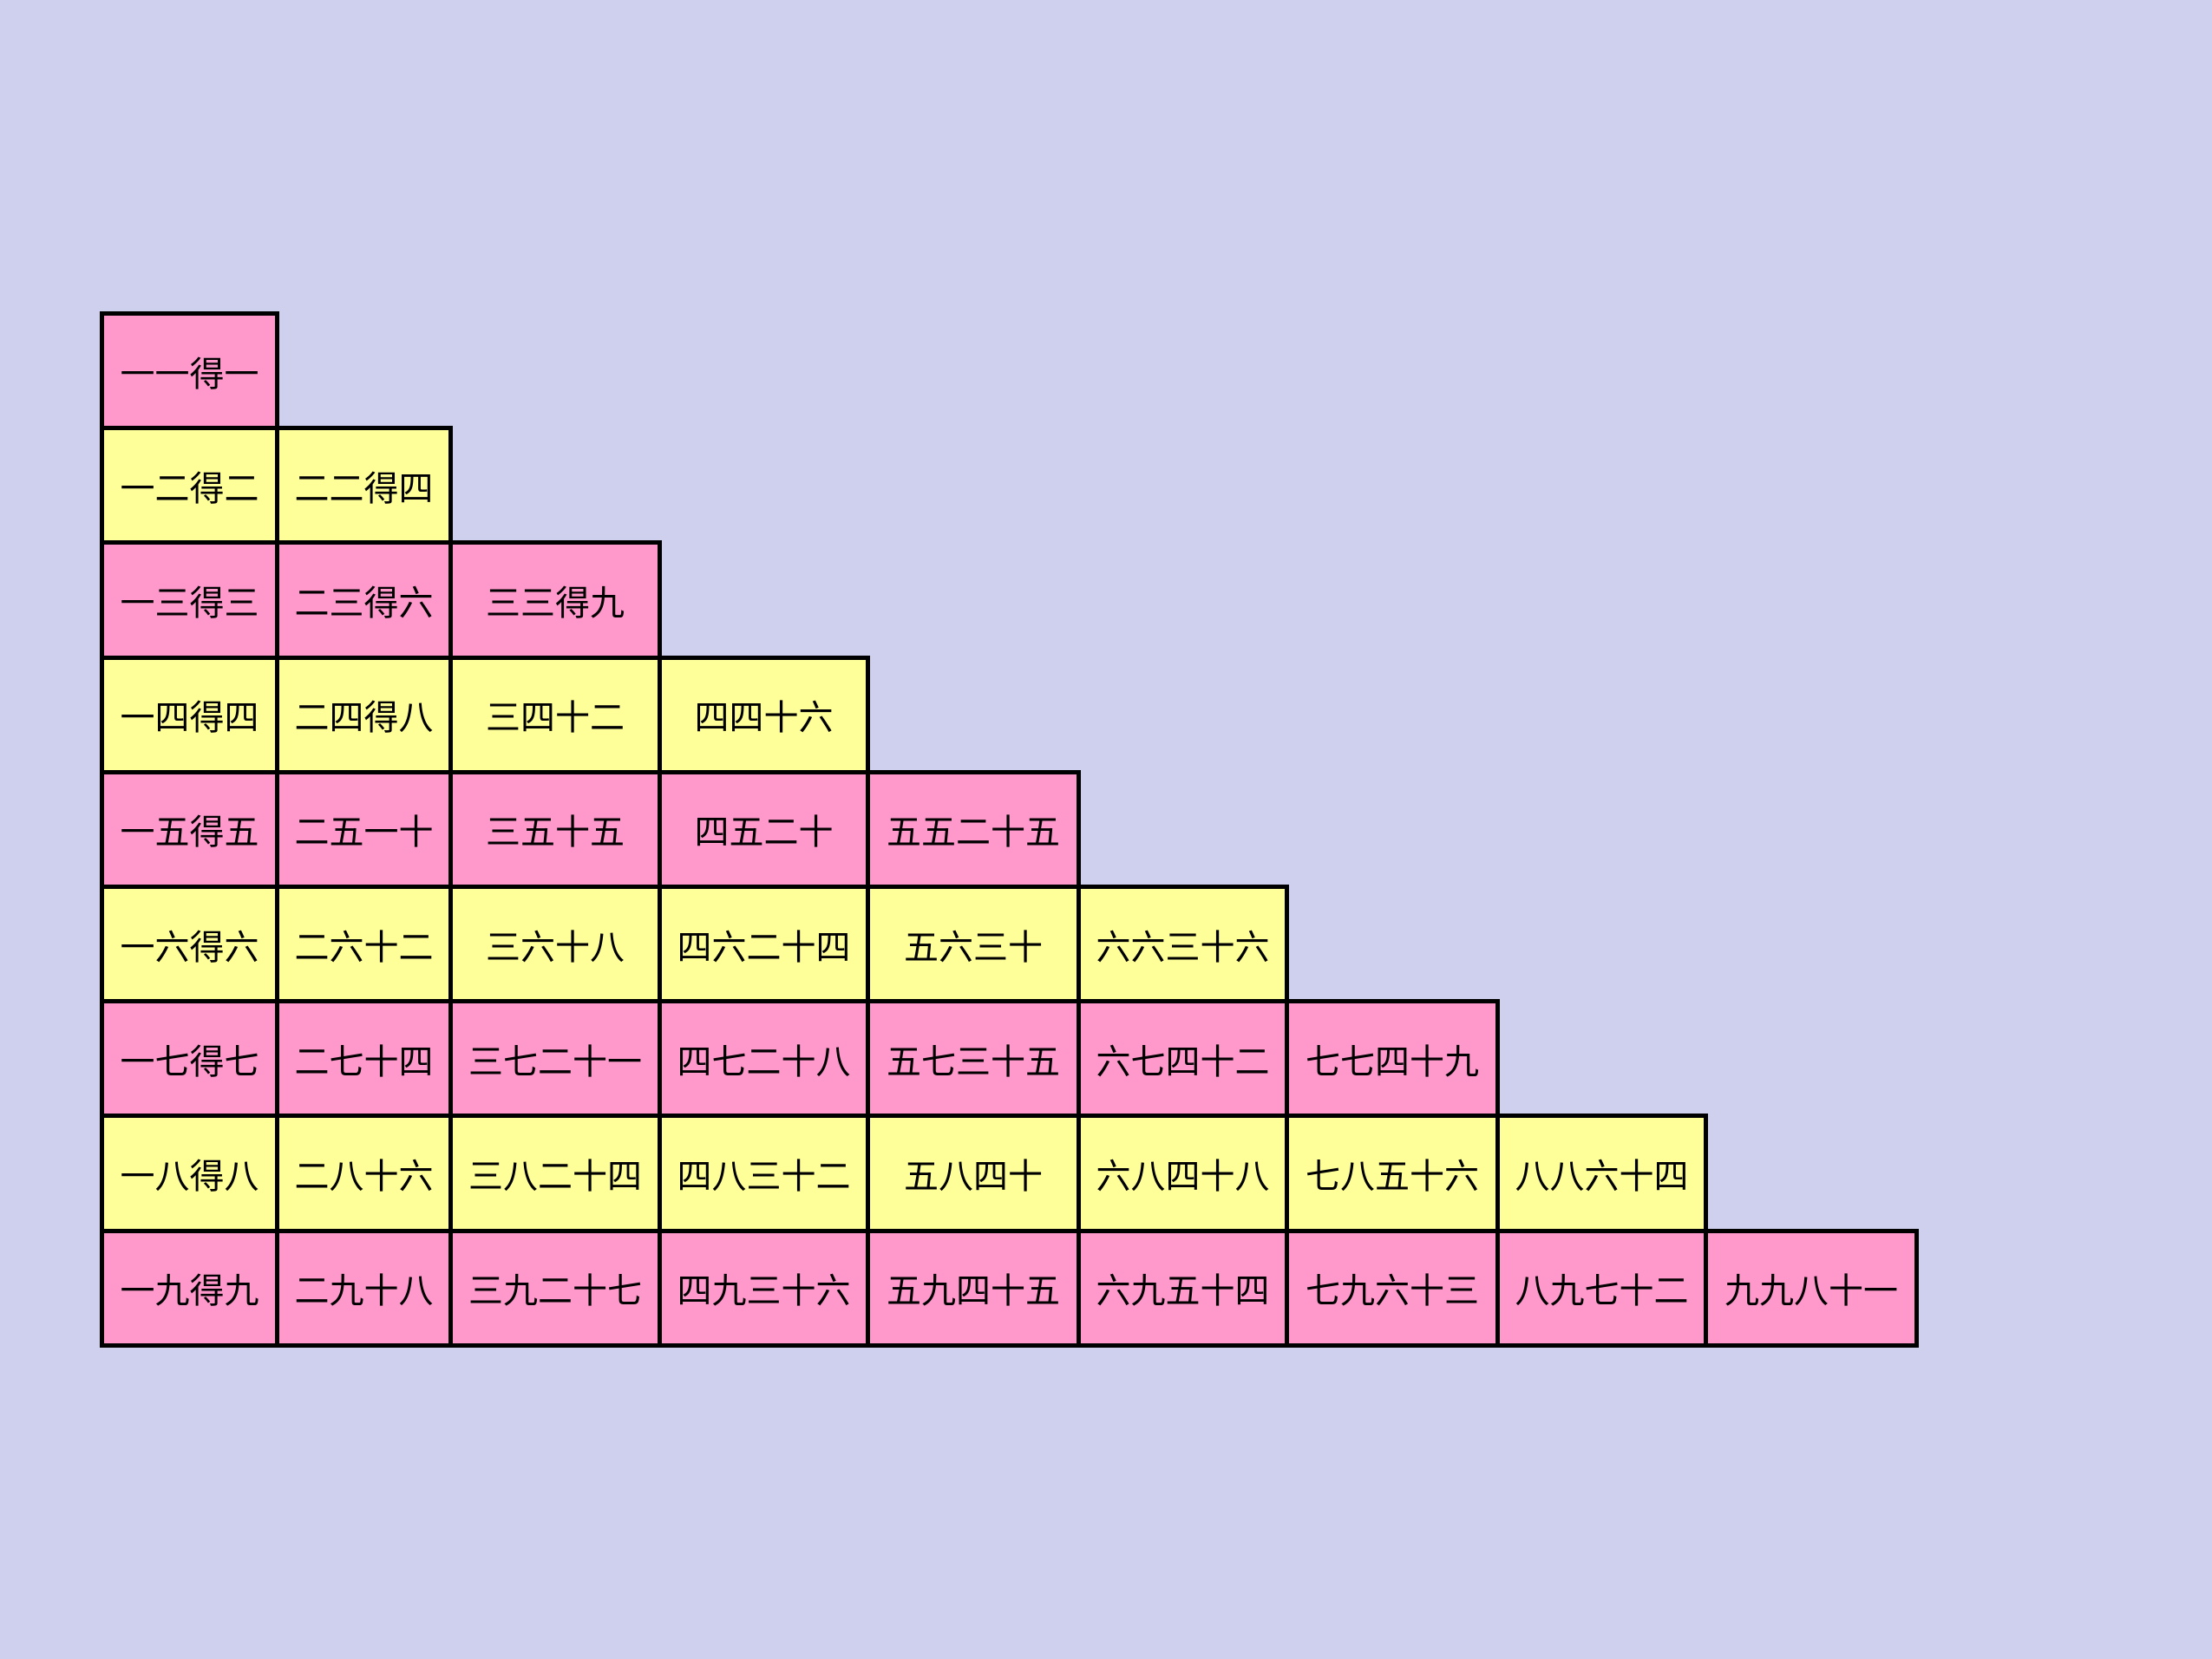 The width and height of the screenshot is (2212, 1659). I want to click on table-cell: 六八四十八, so click(1183, 1174).